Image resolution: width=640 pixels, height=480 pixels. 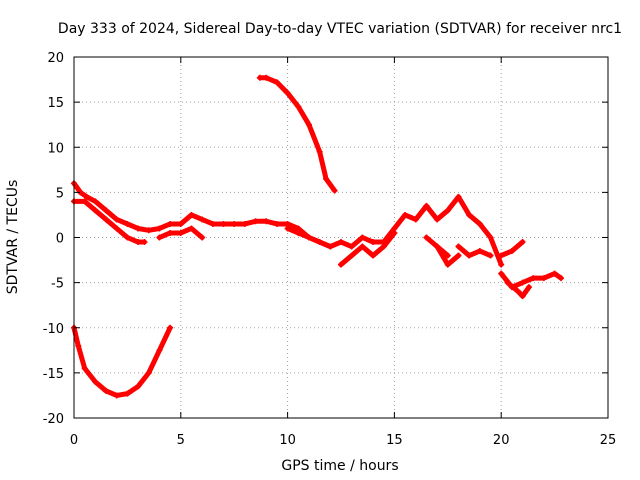 I want to click on y-tick-label: 0, so click(x=60, y=239).